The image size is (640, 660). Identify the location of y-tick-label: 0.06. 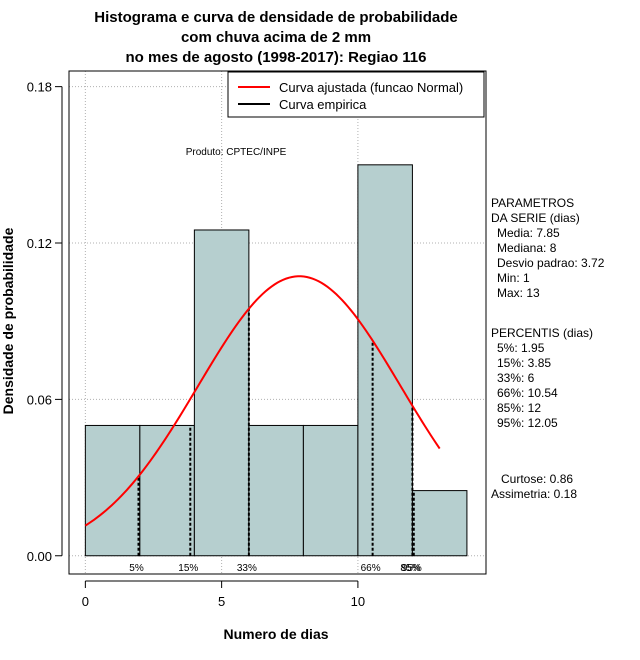
(39, 399).